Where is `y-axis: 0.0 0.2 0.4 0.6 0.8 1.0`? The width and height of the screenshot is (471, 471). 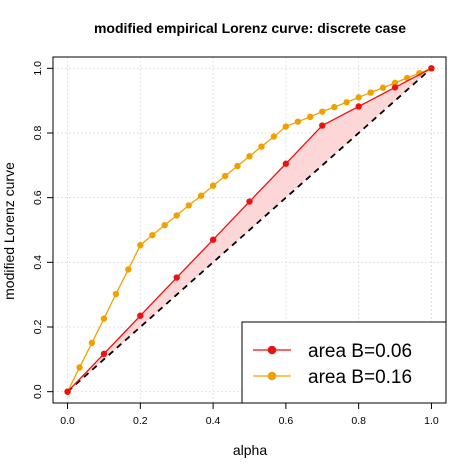 y-axis: 0.0 0.2 0.4 0.6 0.8 1.0 is located at coordinates (42, 230).